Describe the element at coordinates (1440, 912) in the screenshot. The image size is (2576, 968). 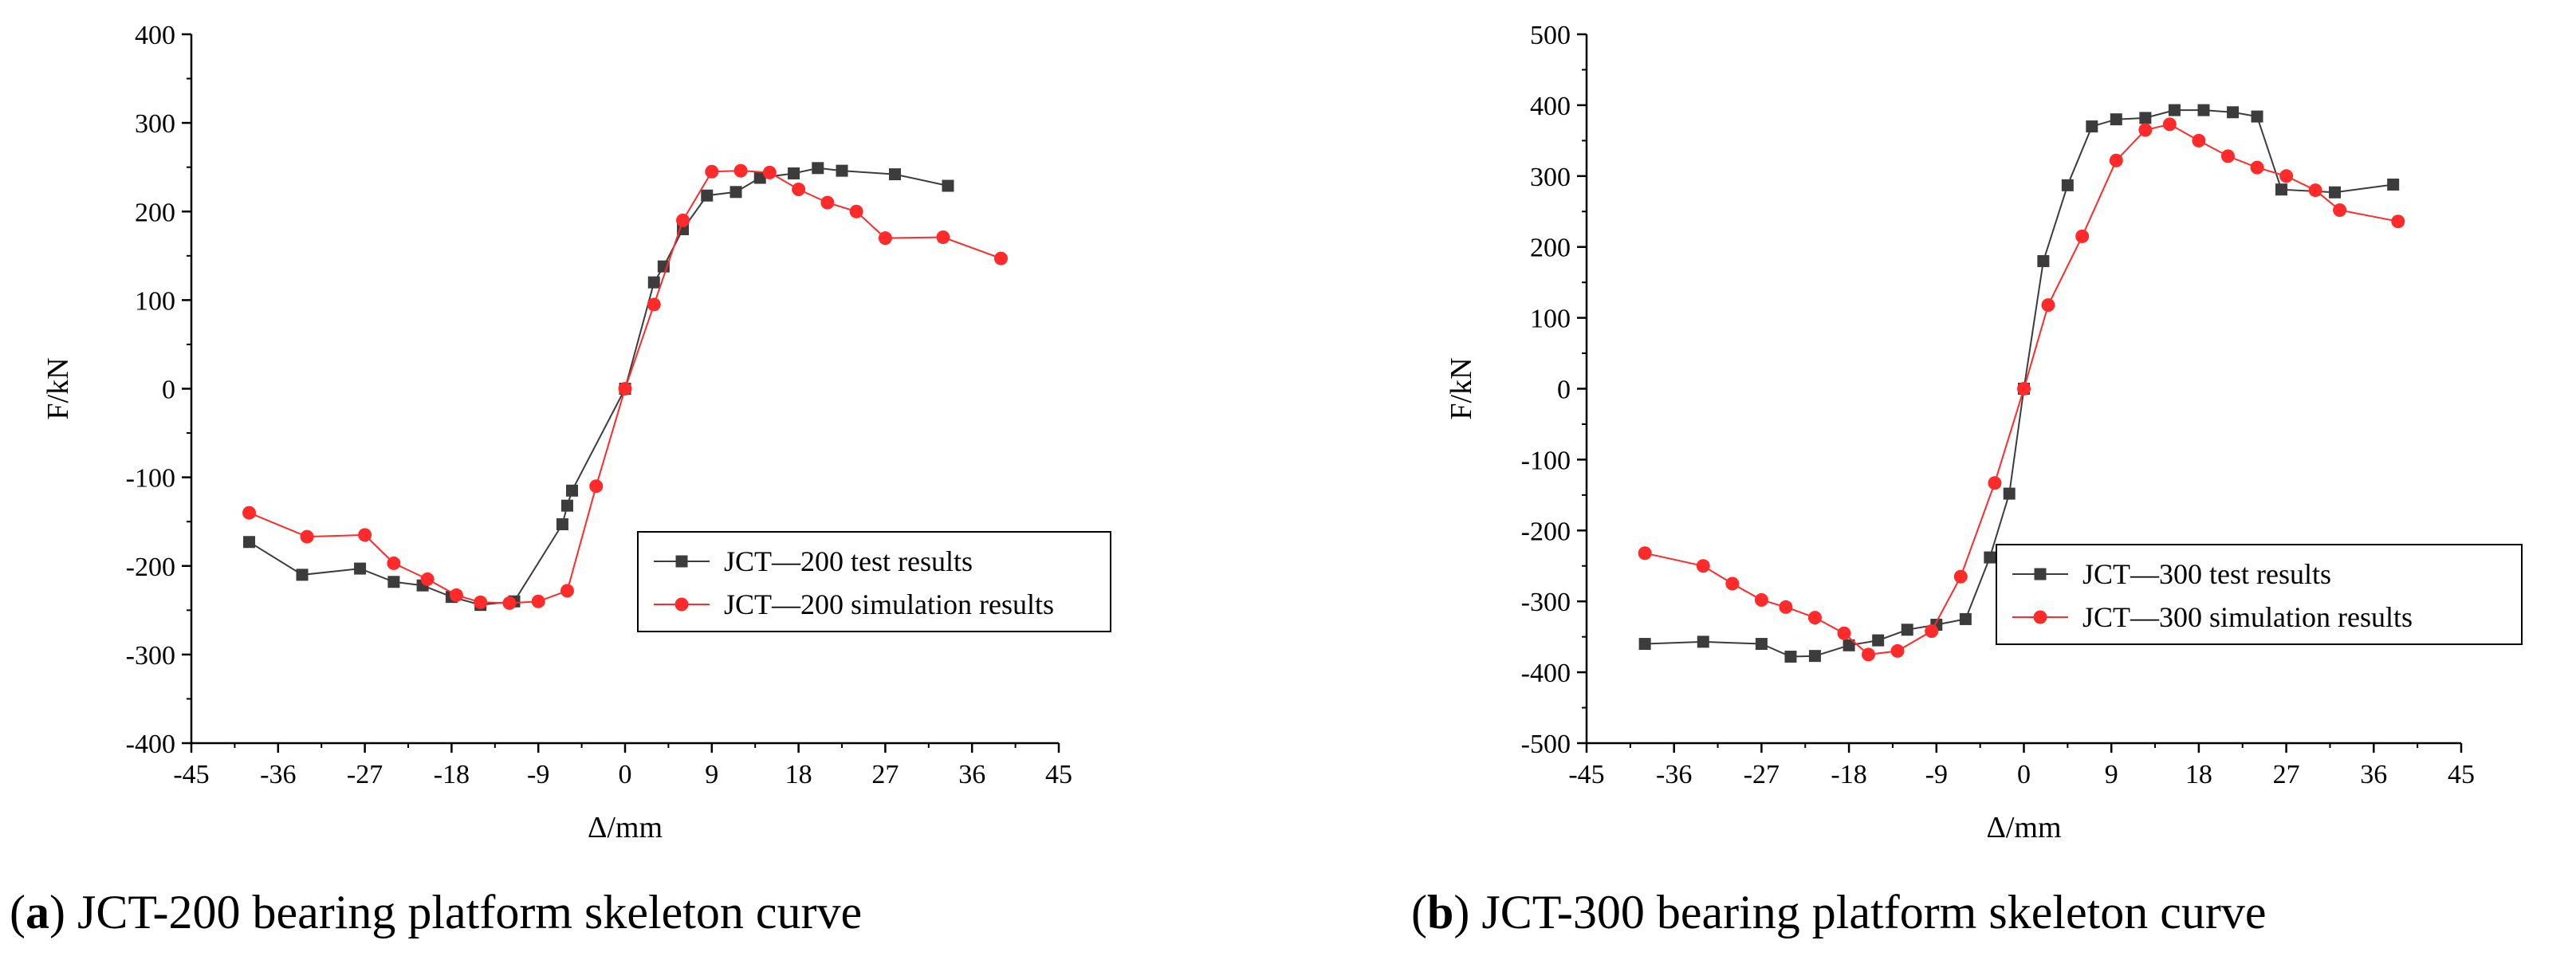
I see `caption-b-letter: b` at that location.